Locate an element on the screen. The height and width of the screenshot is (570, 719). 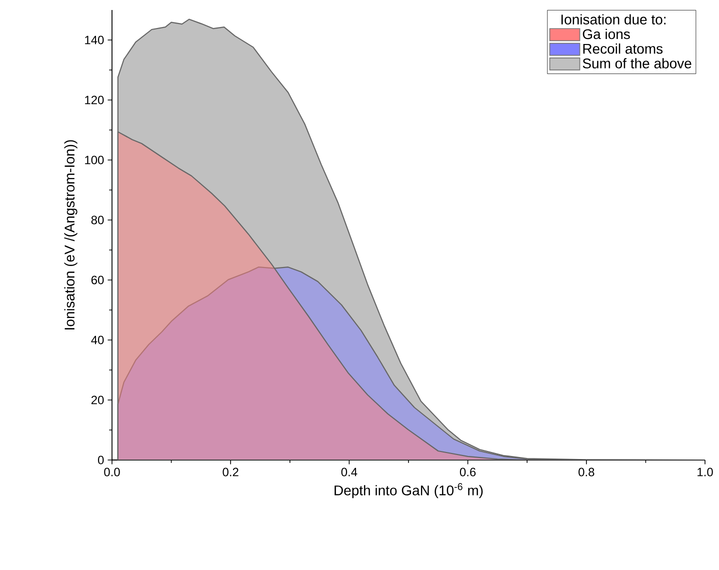
y-tick-label: 60 is located at coordinates (97, 280).